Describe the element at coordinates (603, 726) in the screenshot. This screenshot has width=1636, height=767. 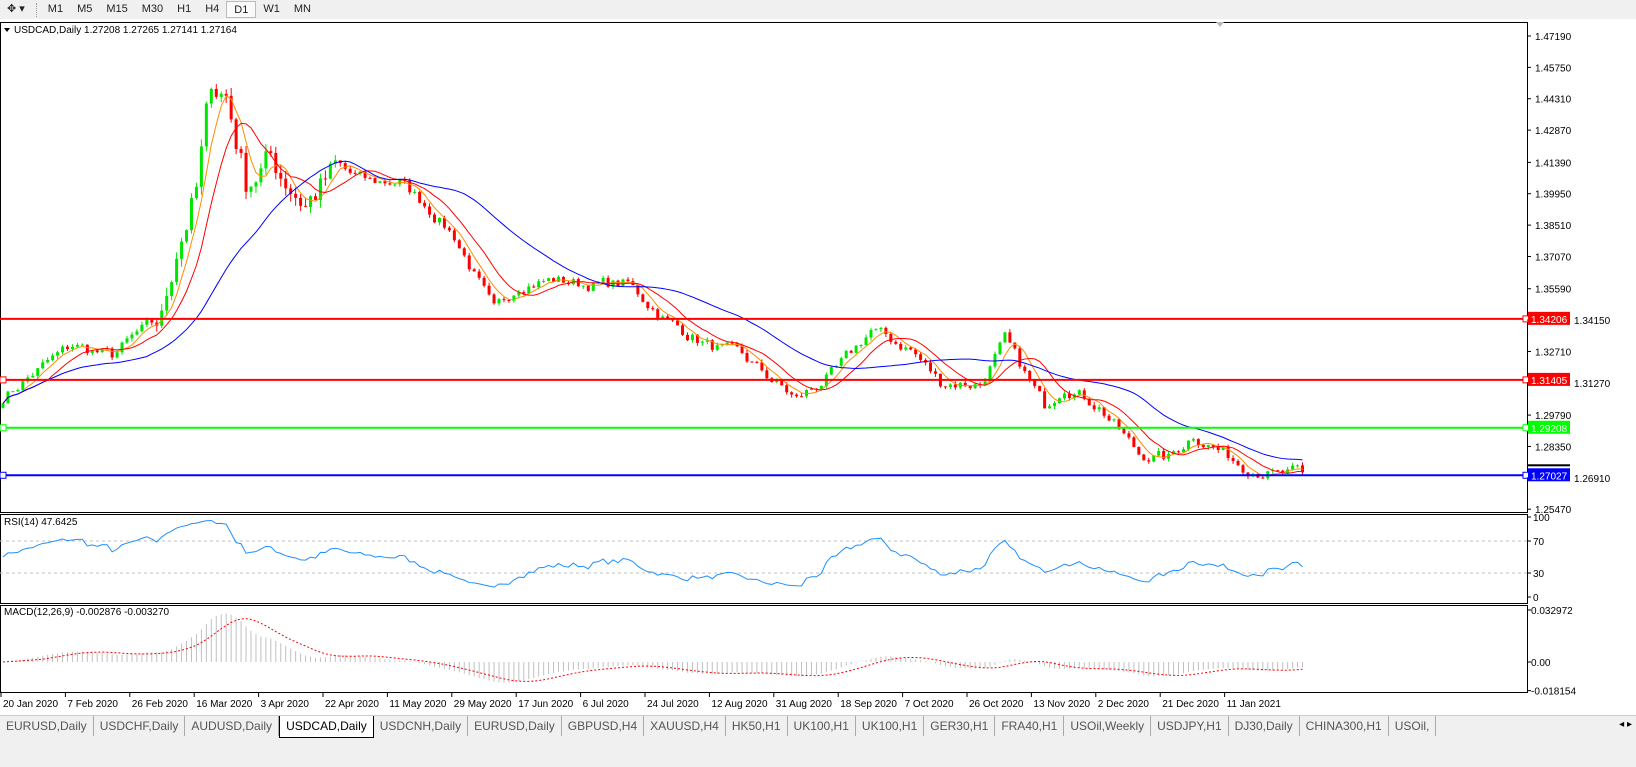
I see `chart-tab: GBPUSD,H4` at that location.